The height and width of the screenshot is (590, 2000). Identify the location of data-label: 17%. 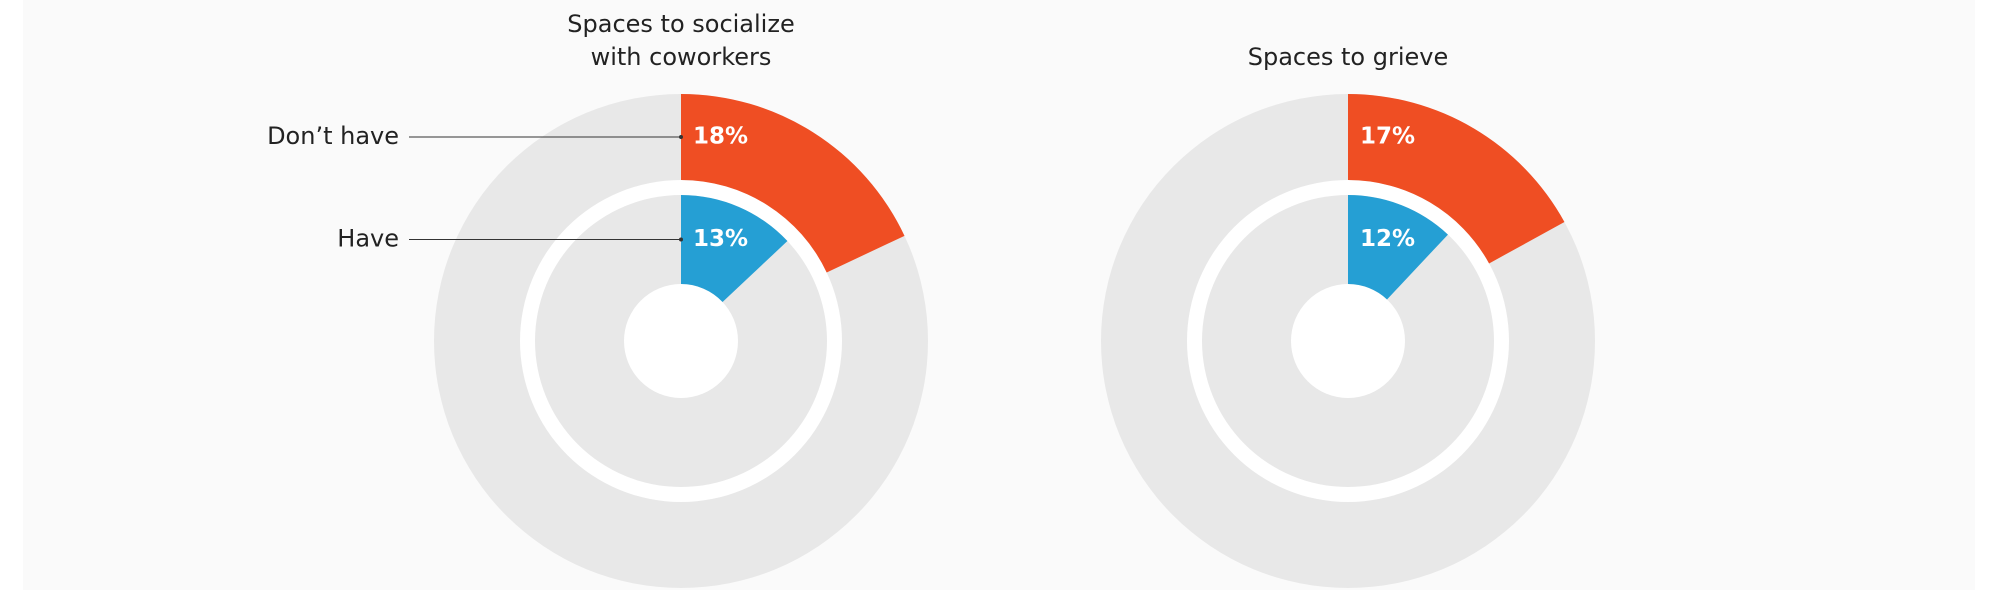
(1387, 137).